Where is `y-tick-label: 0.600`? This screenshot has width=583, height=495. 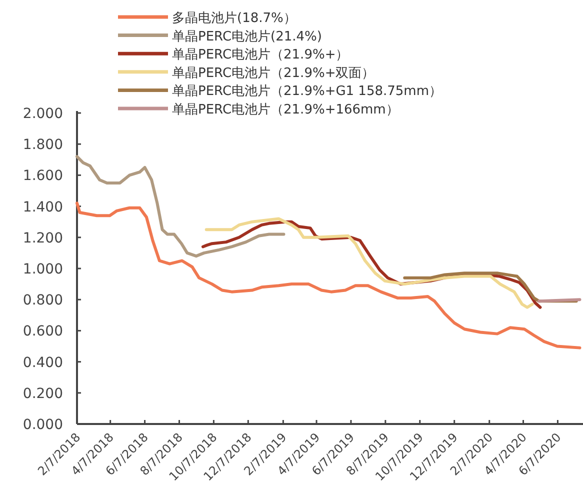 y-tick-label: 0.600 is located at coordinates (42, 332).